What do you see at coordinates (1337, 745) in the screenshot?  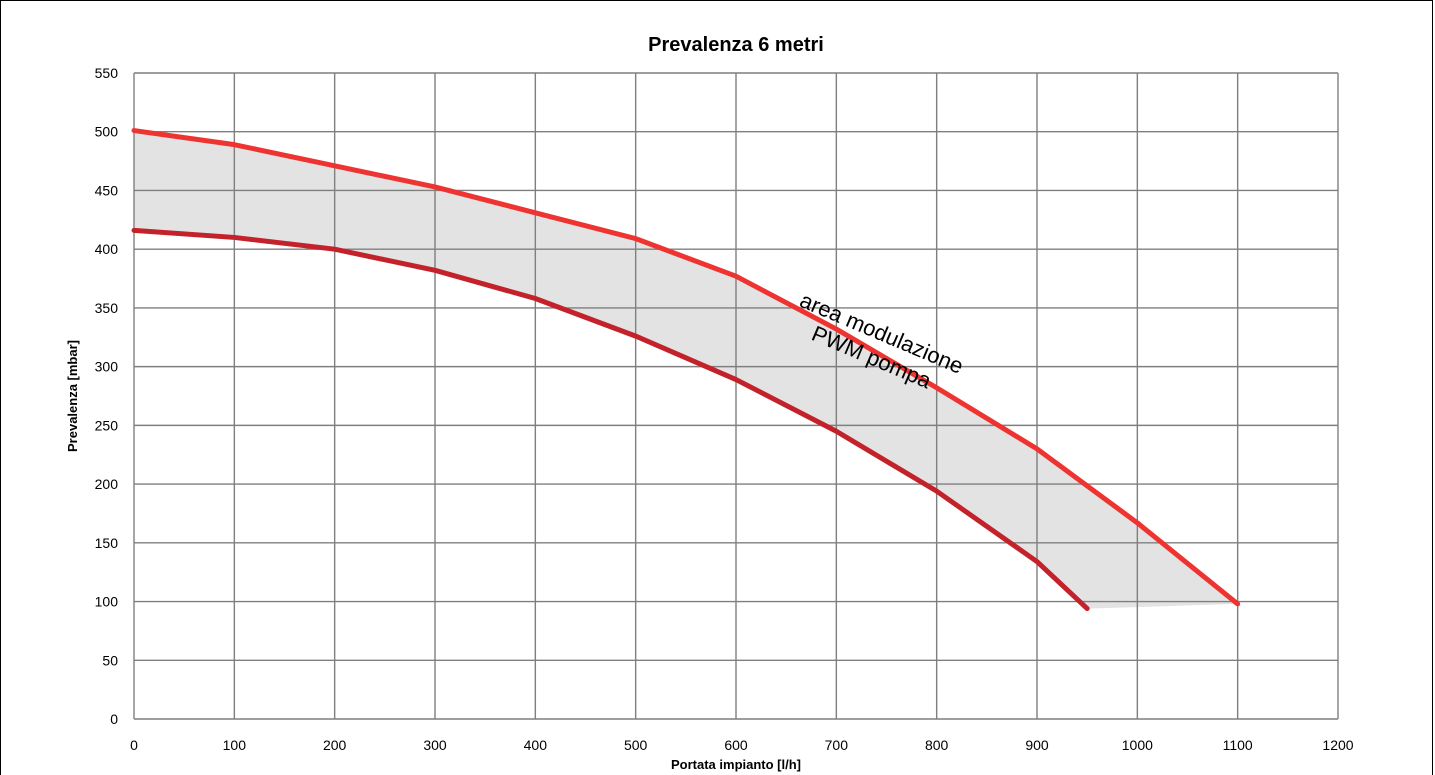 I see `x-tick-label: 1200` at bounding box center [1337, 745].